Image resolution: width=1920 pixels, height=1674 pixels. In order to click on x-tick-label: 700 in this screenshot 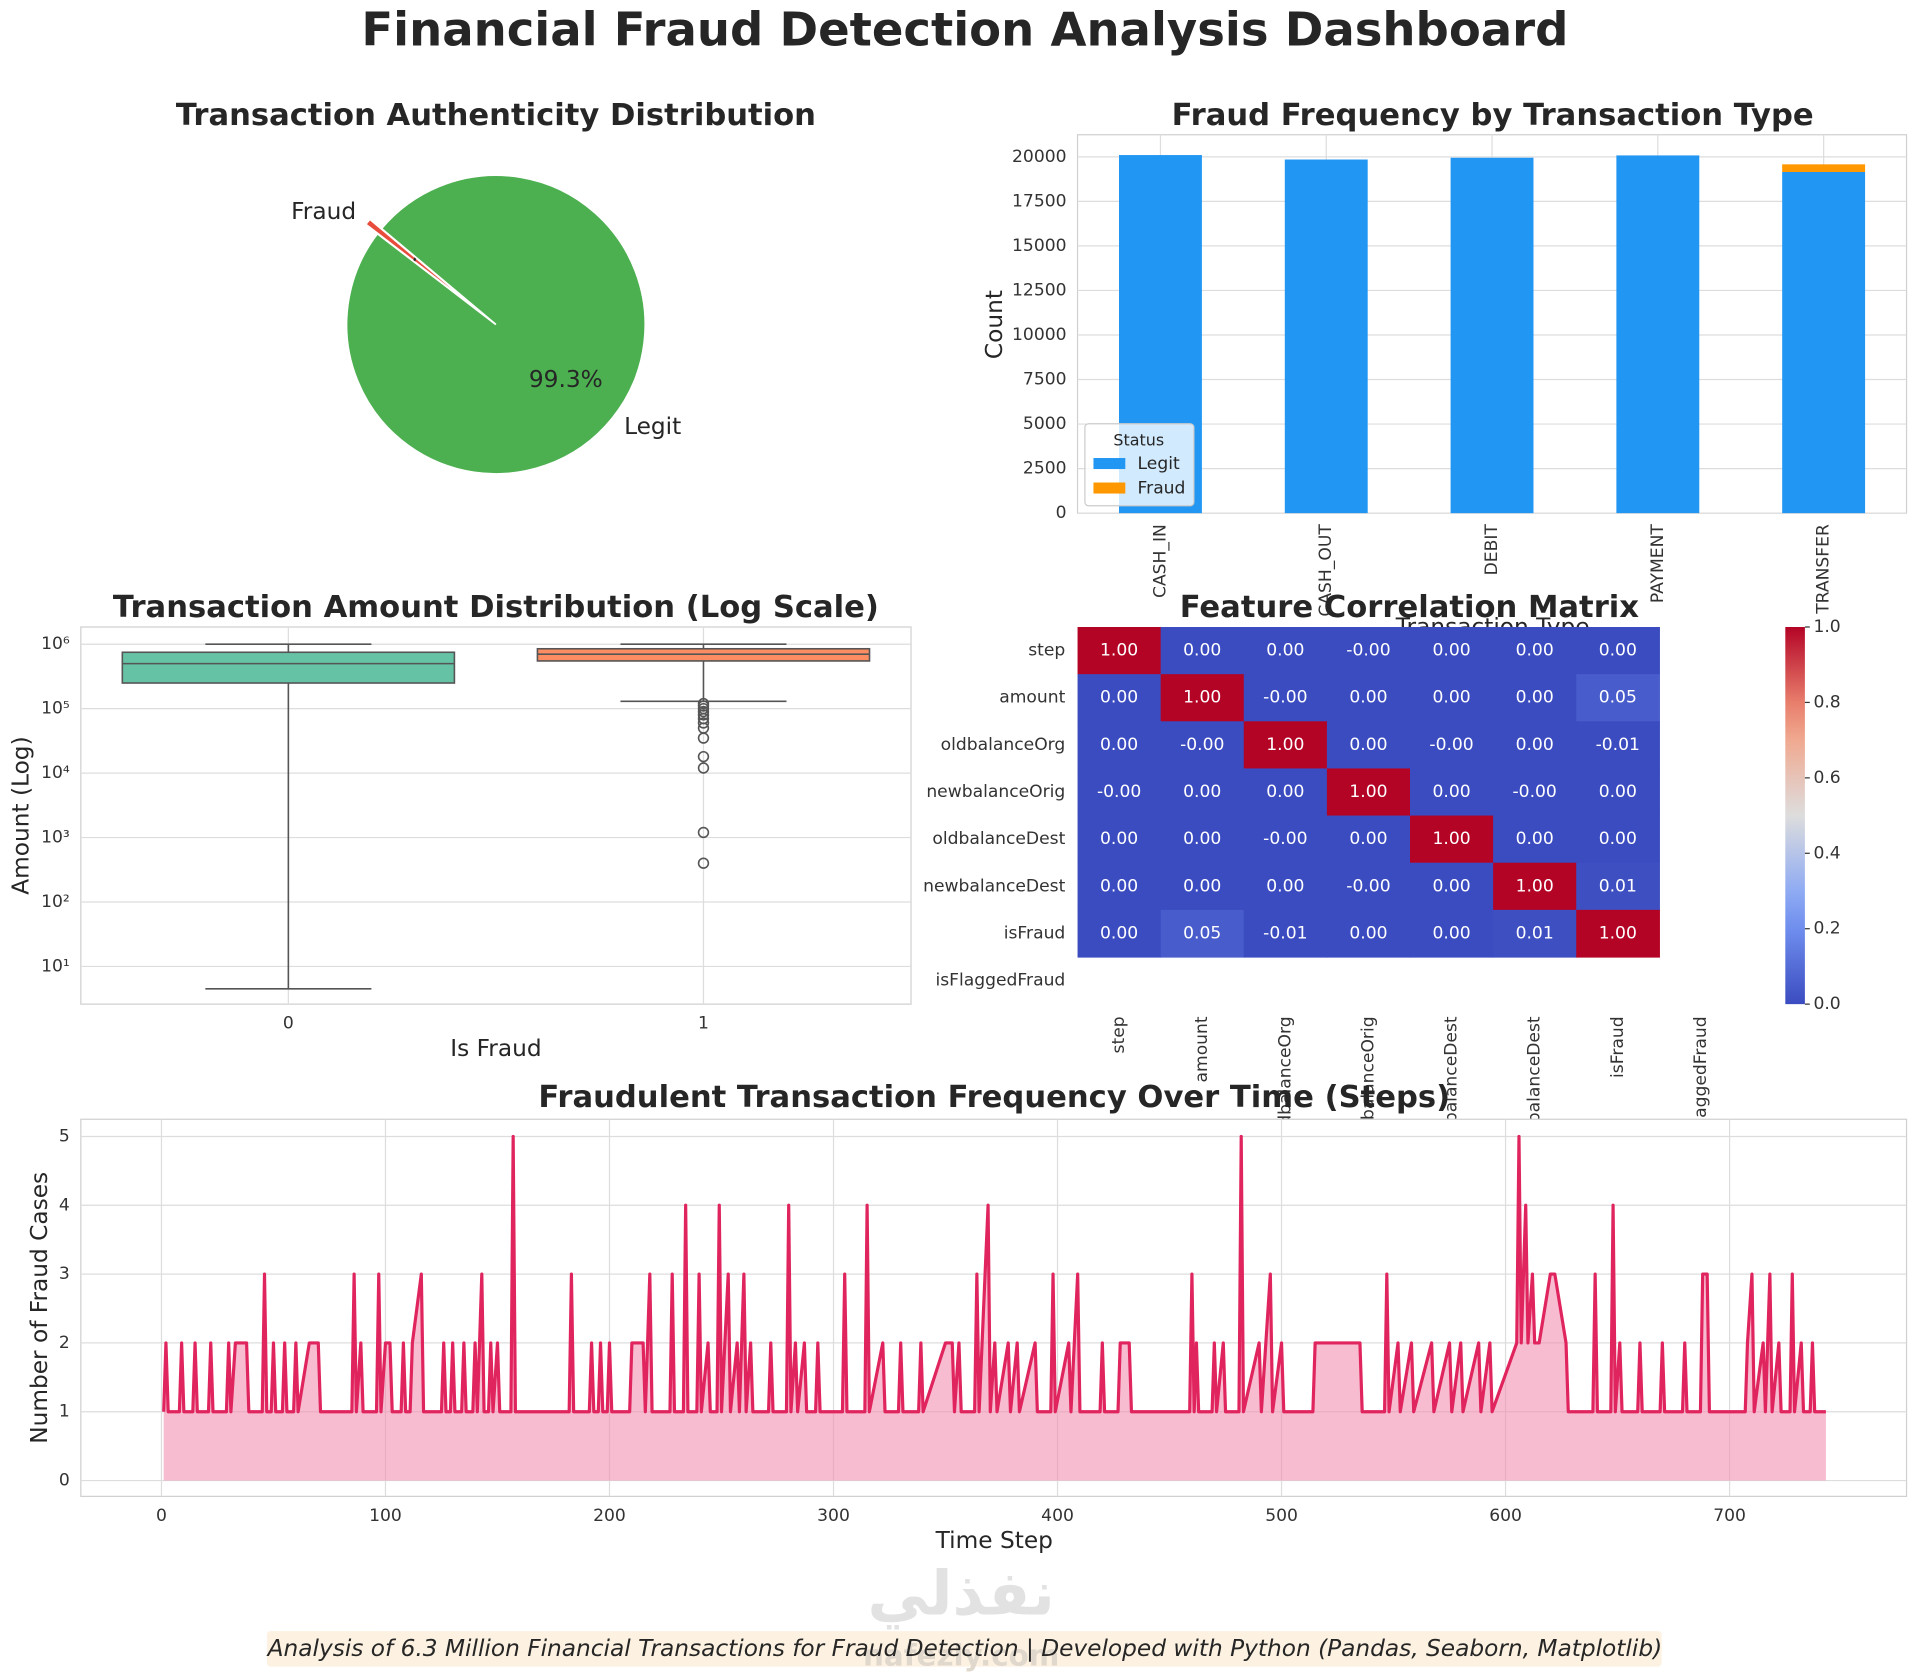, I will do `click(1729, 1516)`.